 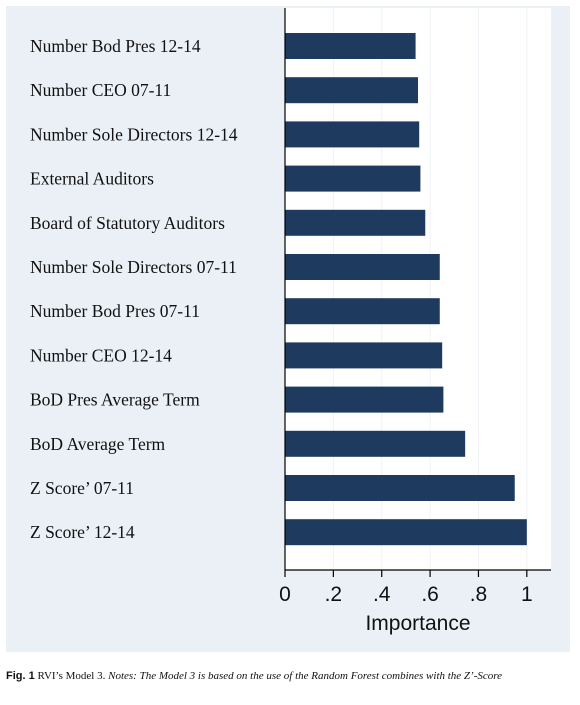 I want to click on category-label: Number Sole Directors 12-14, so click(x=134, y=134).